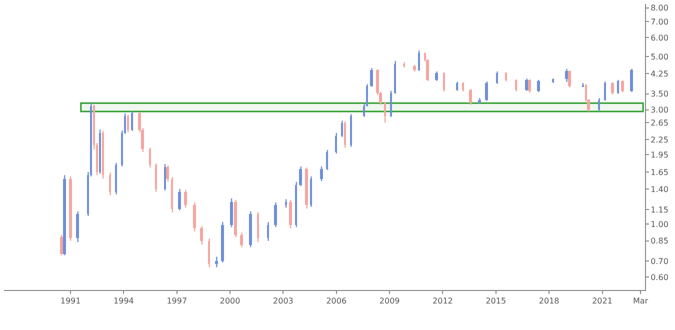 The height and width of the screenshot is (330, 675). I want to click on y-tick-label: 1.95, so click(659, 155).